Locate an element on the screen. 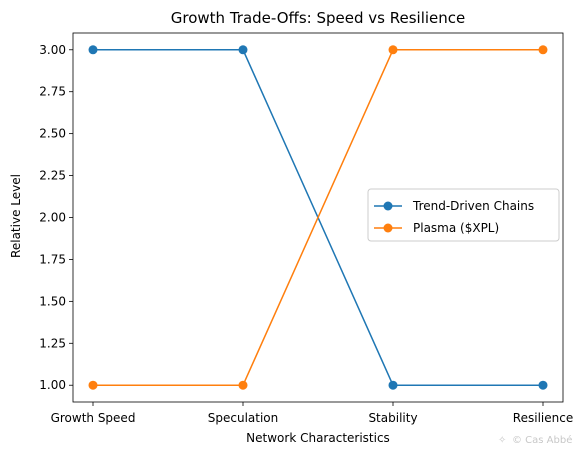  y-tick-label: 1.75 is located at coordinates (52, 259).